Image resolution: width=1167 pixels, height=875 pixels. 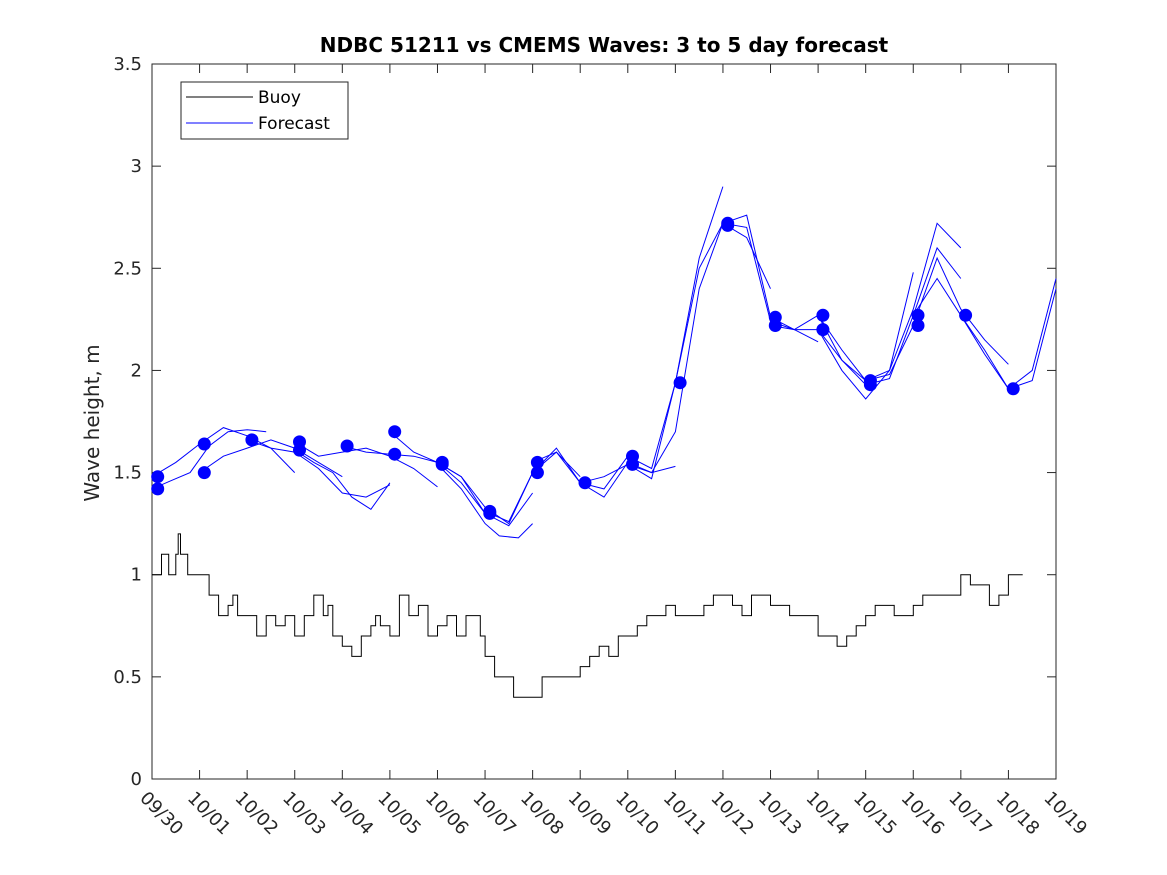 What do you see at coordinates (257, 814) in the screenshot?
I see `x-tick-label: 10/02` at bounding box center [257, 814].